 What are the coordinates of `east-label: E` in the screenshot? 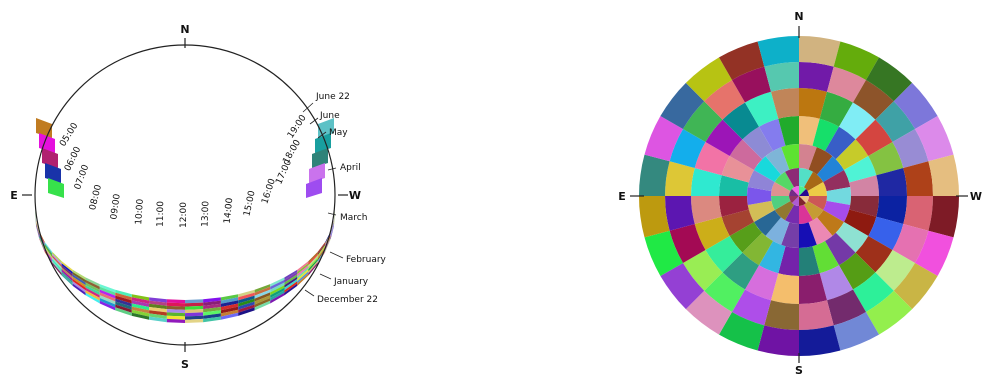 It's located at (622, 196).